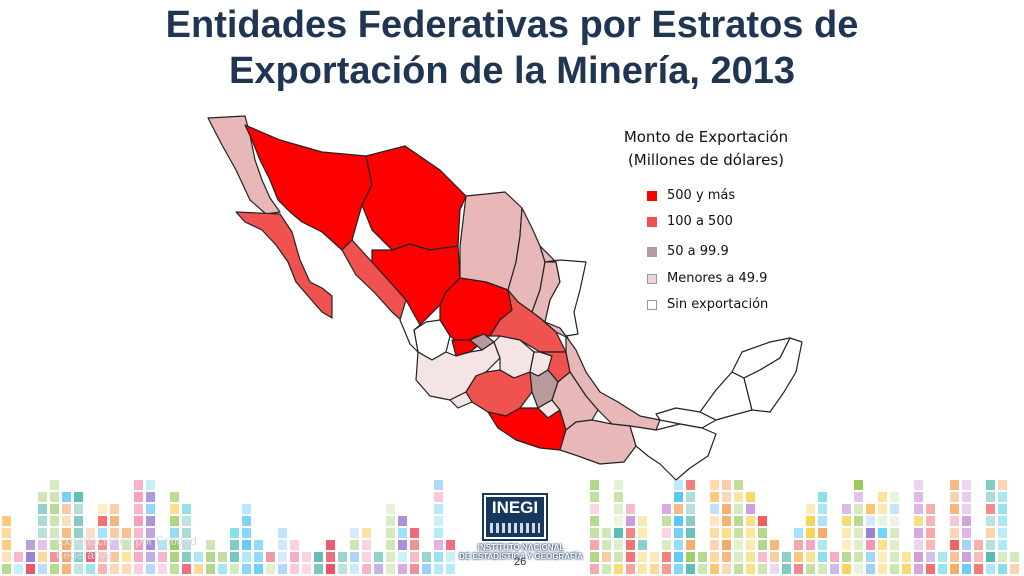 The image size is (1024, 576). I want to click on legend-label: Menores a 49.9, so click(717, 278).